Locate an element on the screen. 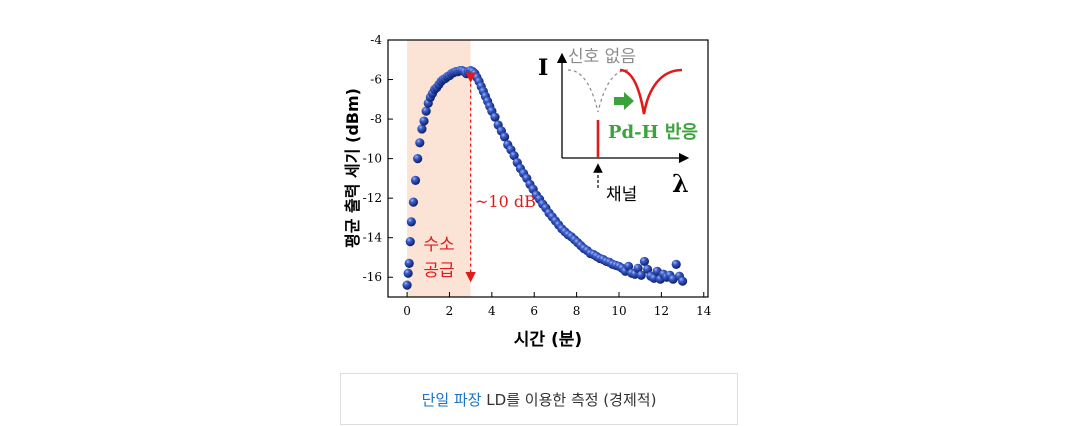  x-tick-label: 4 is located at coordinates (492, 311).